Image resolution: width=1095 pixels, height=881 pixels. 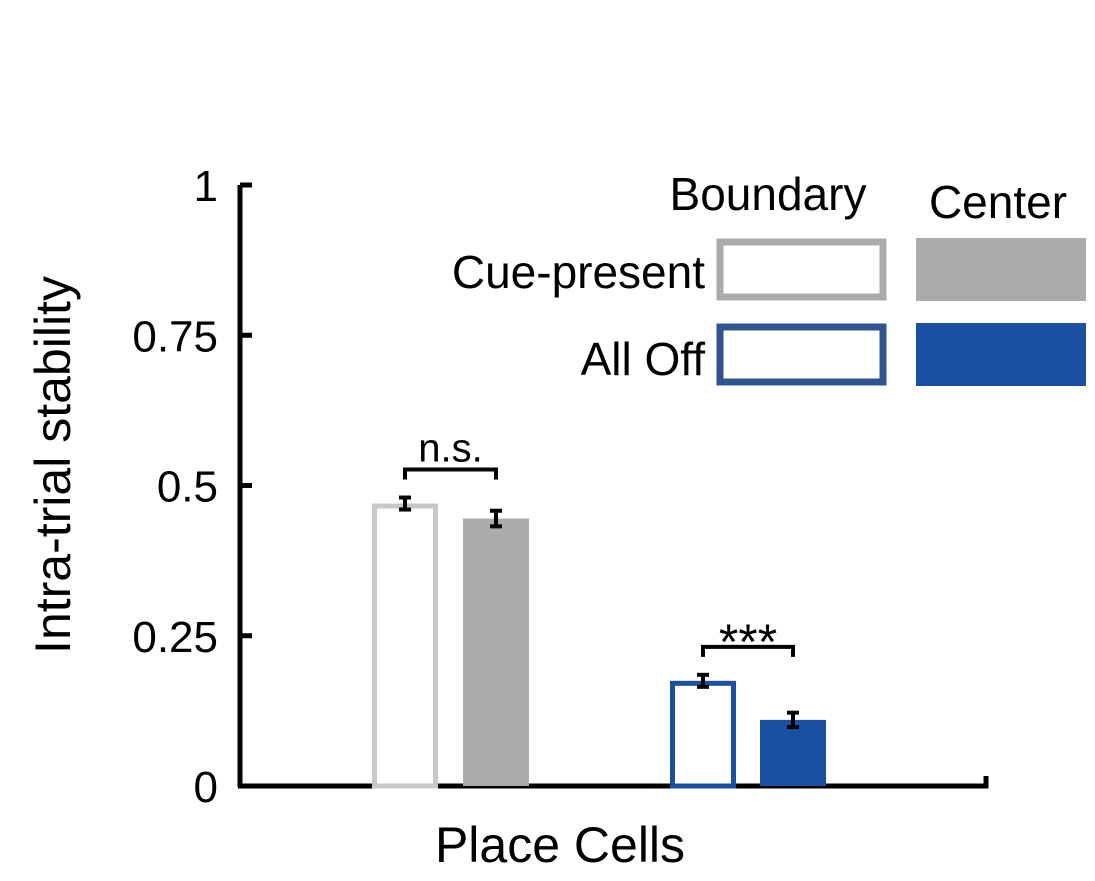 I want to click on legend-row-cue-present: Cue-present, so click(x=578, y=272).